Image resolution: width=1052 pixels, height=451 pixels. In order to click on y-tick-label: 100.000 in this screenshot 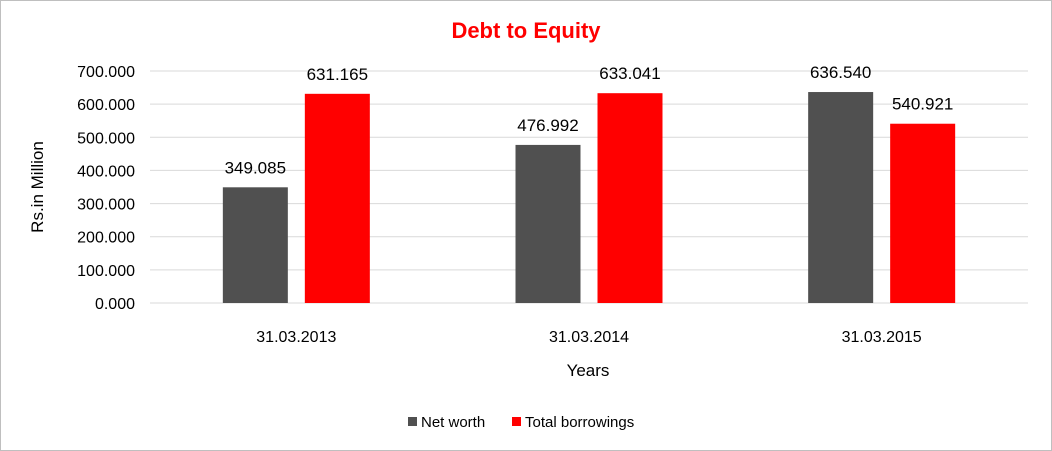, I will do `click(106, 271)`.